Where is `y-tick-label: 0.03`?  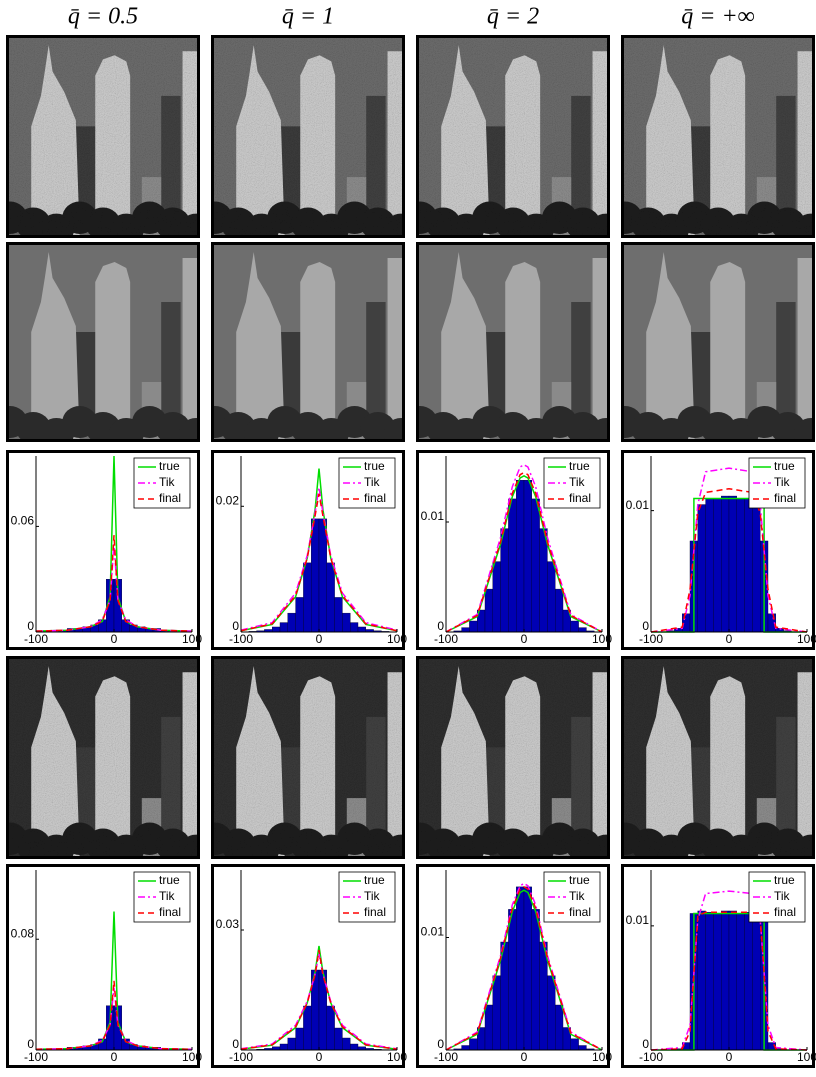 y-tick-label: 0.03 is located at coordinates (228, 924).